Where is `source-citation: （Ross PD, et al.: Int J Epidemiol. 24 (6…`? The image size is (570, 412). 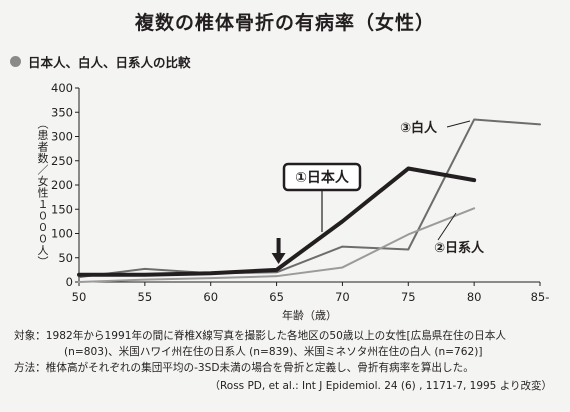
source-citation: （Ross PD, et al.: Int J Epidemiol. 24 (6… is located at coordinates (380, 386).